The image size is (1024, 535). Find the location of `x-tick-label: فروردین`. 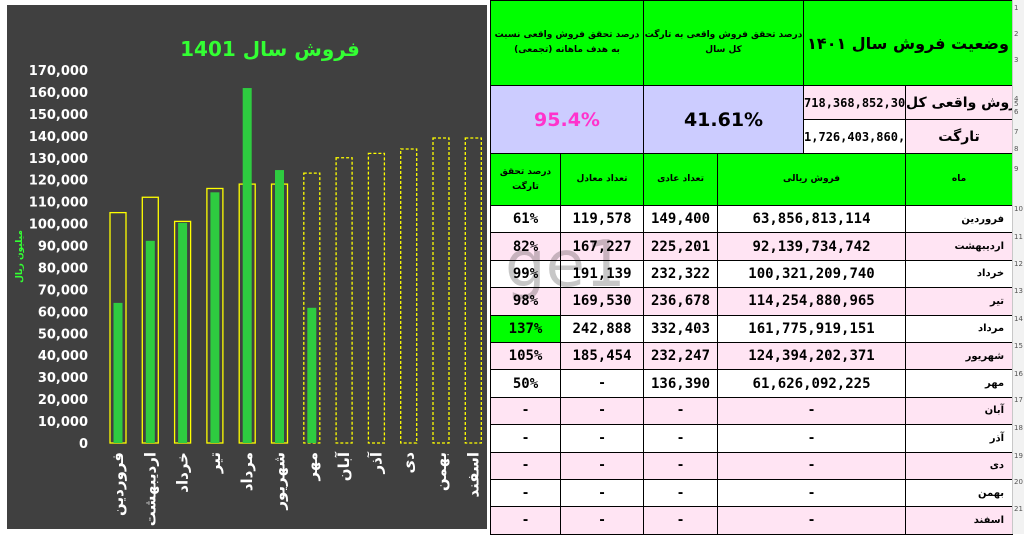

x-tick-label: فروردین is located at coordinates (118, 484).